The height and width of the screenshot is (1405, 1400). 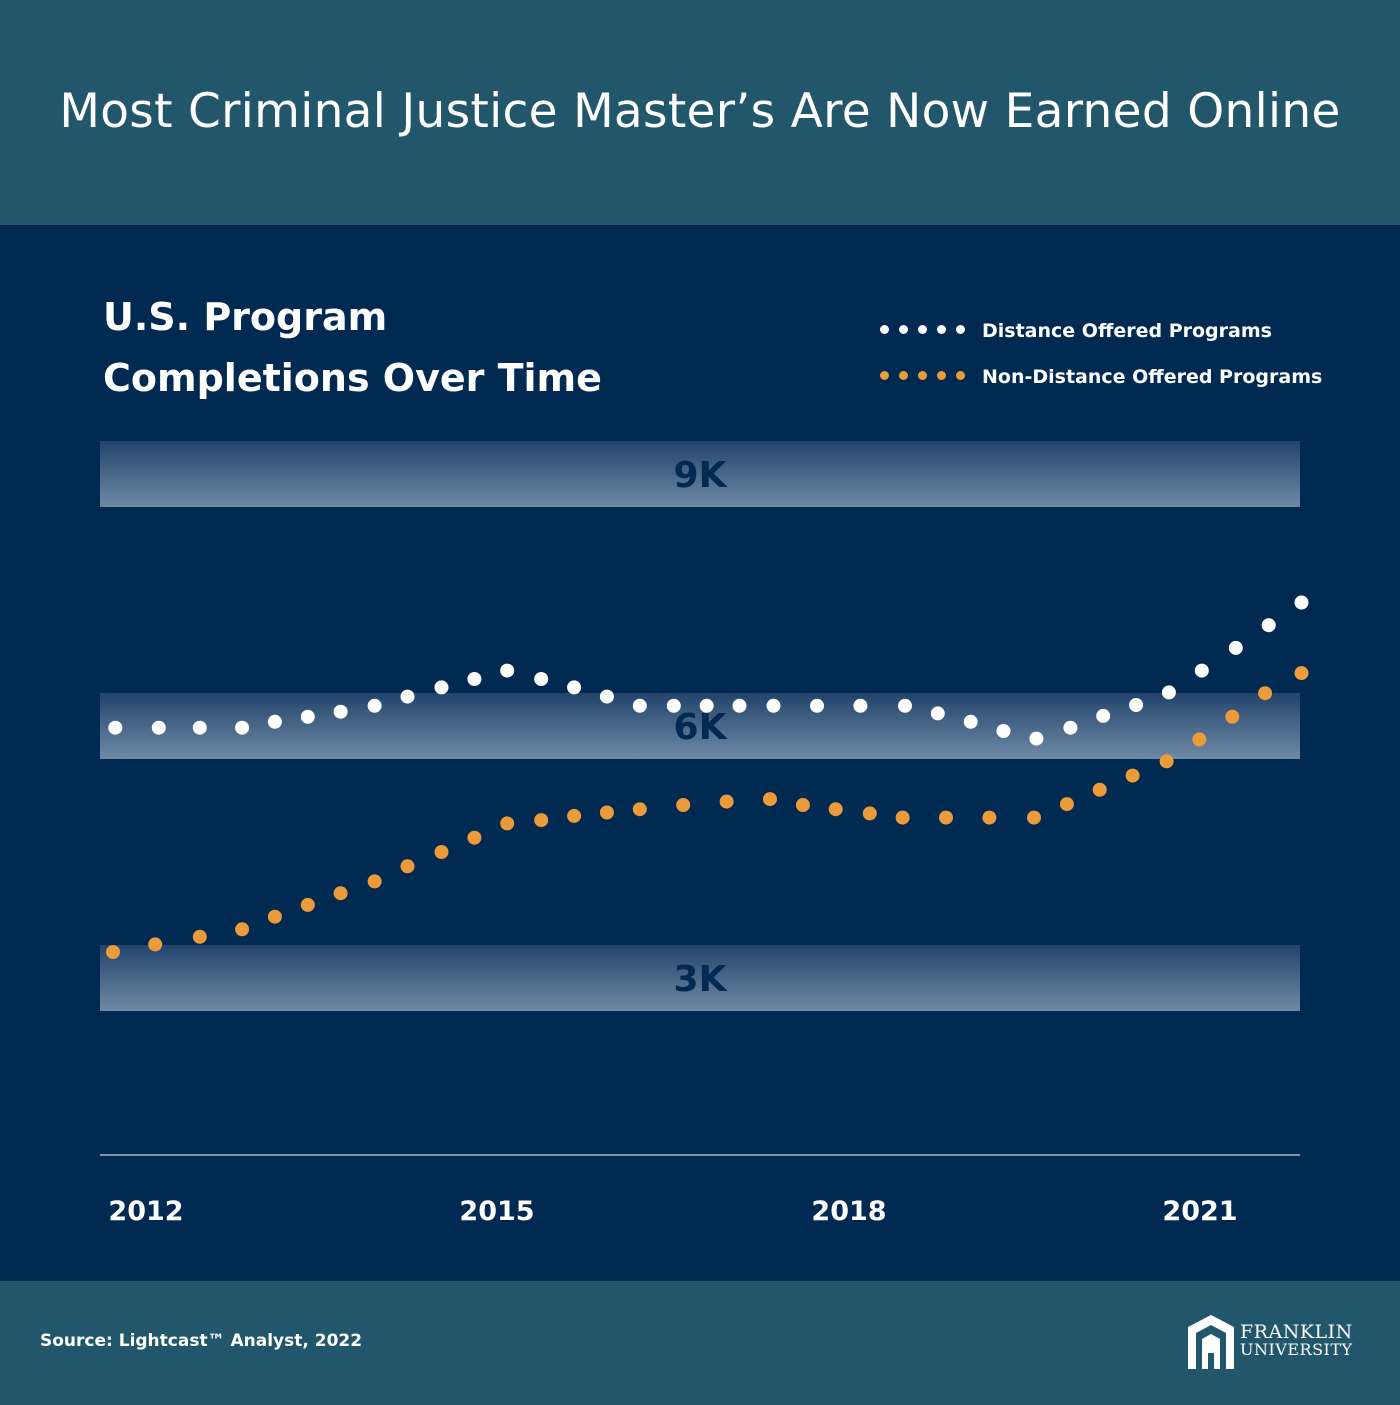 I want to click on y-tick-label-9k: 9K, so click(x=701, y=475).